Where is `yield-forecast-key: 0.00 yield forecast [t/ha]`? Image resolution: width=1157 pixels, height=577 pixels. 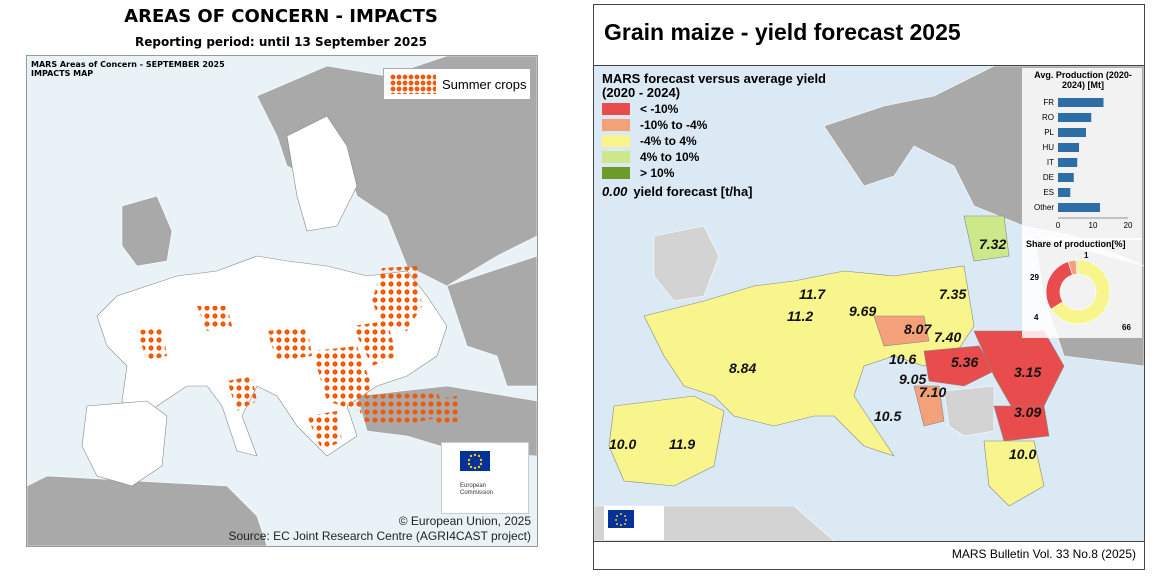 yield-forecast-key: 0.00 yield forecast [t/ha] is located at coordinates (744, 191).